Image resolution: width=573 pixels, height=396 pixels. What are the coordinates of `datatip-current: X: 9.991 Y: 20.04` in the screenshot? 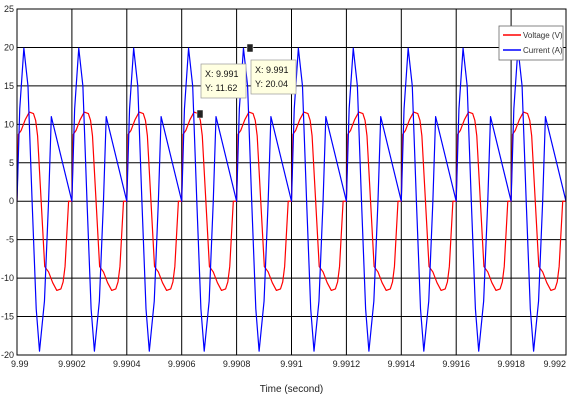 It's located at (271, 69).